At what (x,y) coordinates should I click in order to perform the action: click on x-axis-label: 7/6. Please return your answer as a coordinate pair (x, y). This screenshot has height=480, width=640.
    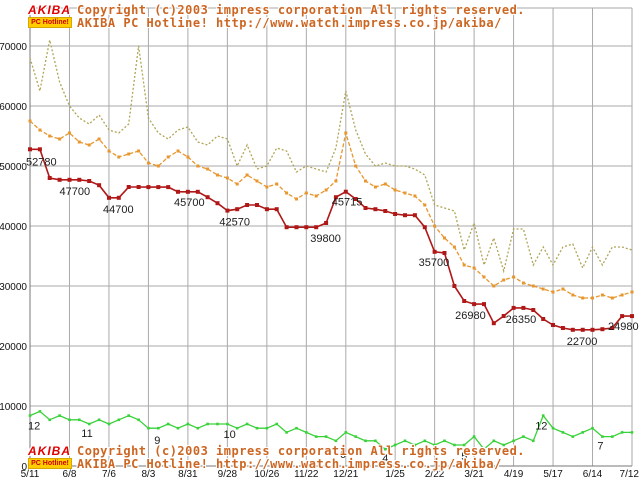
    Looking at the image, I should click on (109, 474).